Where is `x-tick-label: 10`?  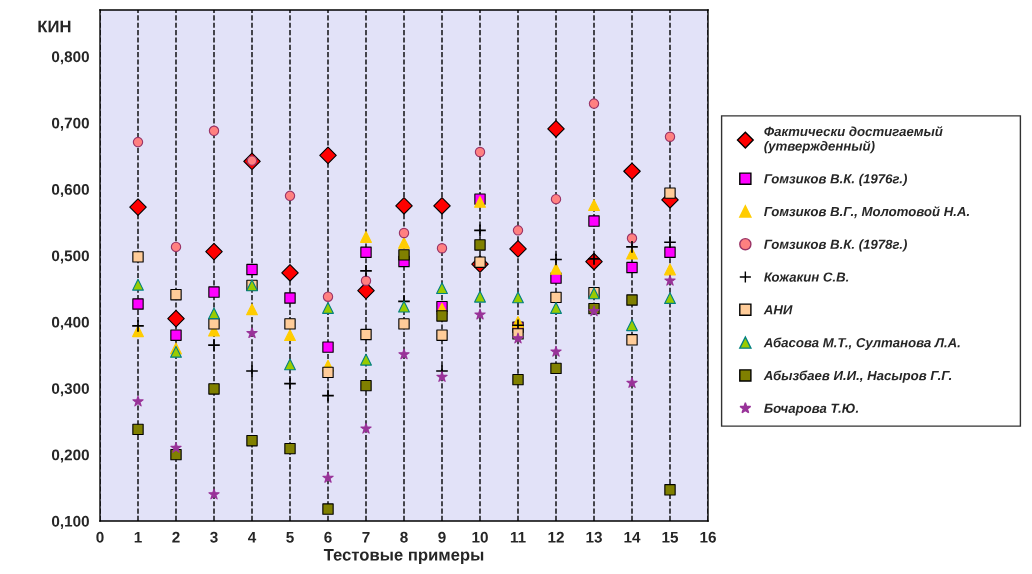
x-tick-label: 10 is located at coordinates (480, 537).